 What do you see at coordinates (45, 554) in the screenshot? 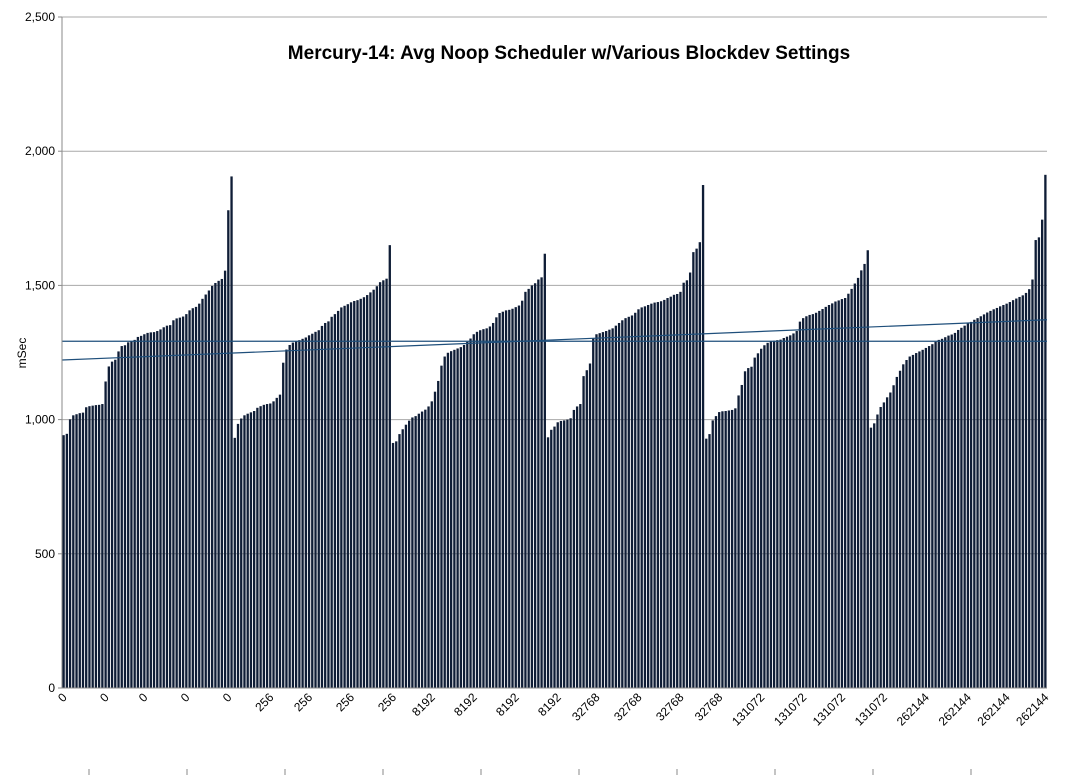
I see `y-tick-label: 500` at bounding box center [45, 554].